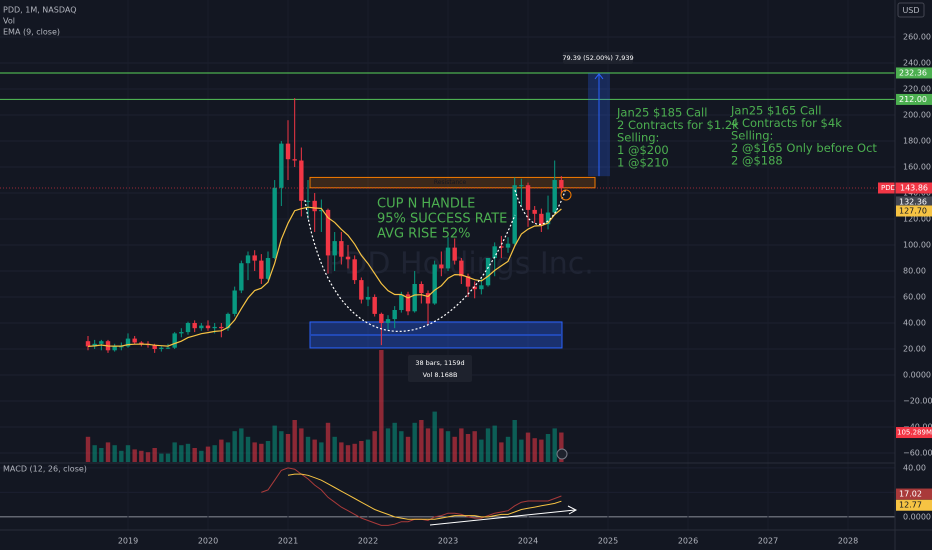  Describe the element at coordinates (913, 72) in the screenshot. I see `level-tag-label: 232.36` at that location.